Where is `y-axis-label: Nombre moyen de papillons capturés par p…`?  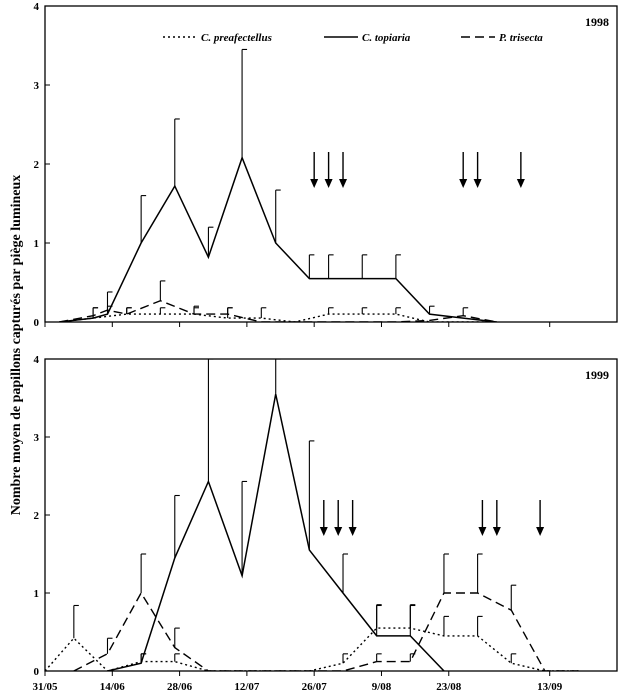 y-axis-label: Nombre moyen de papillons capturés par p… is located at coordinates (16, 345).